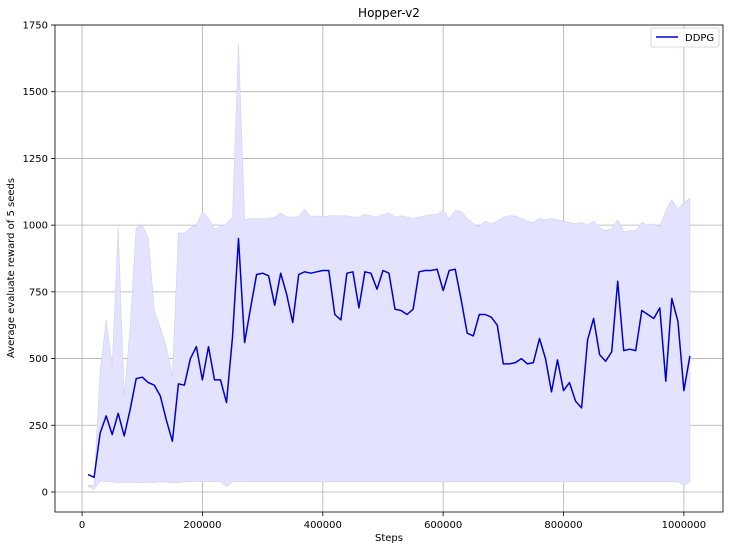  Describe the element at coordinates (11, 268) in the screenshot. I see `y-axis-label: Average evaluate reward of 5 seeds` at that location.